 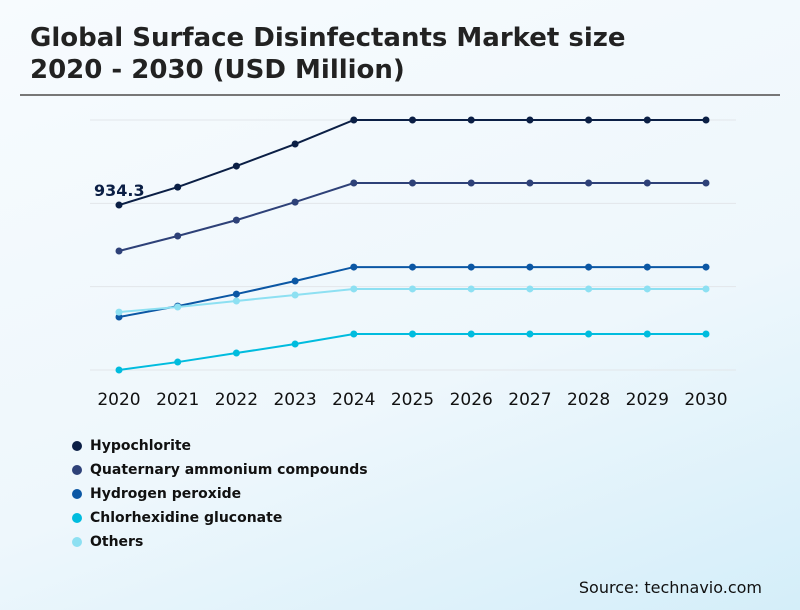 What do you see at coordinates (670, 587) in the screenshot?
I see `source-note: Source: technavio.com` at bounding box center [670, 587].